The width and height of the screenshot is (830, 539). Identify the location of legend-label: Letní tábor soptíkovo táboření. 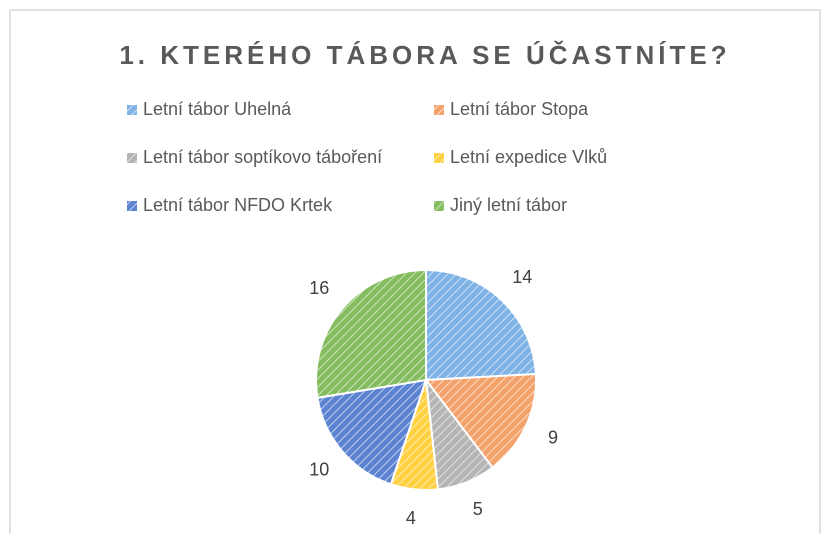
(262, 157).